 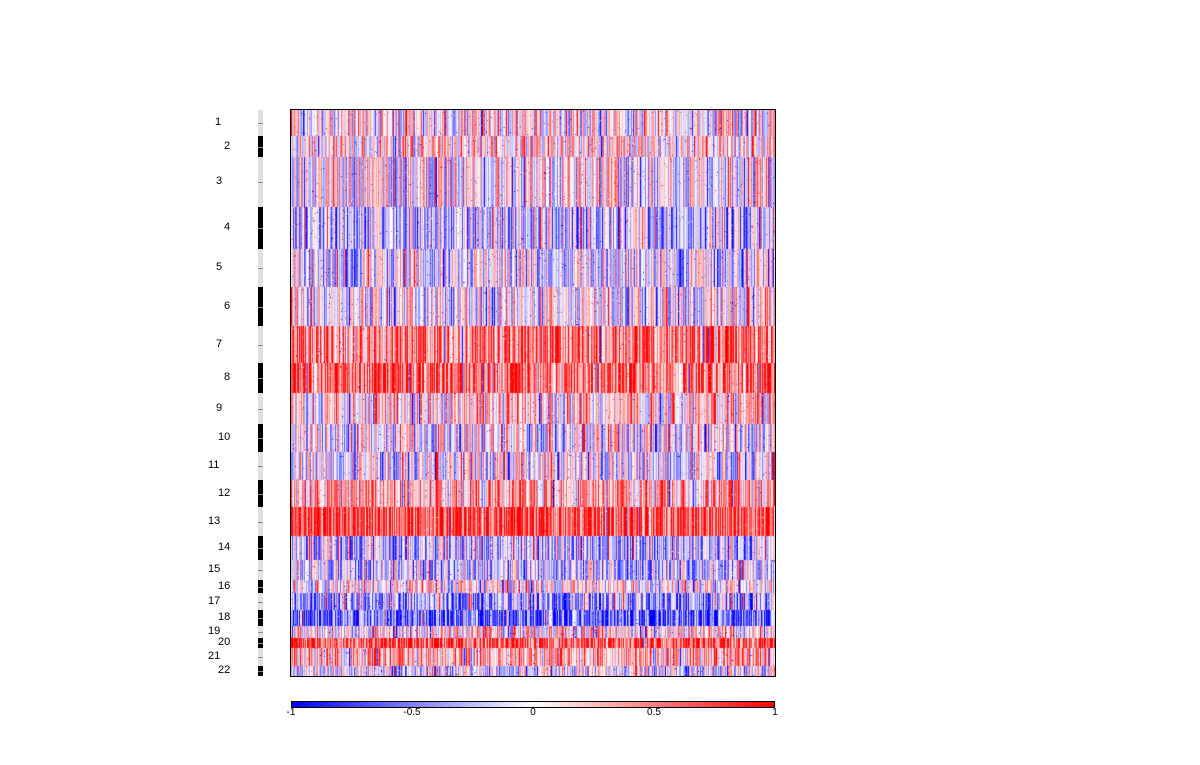 I want to click on chromosome-label-14: 14, so click(x=224, y=547).